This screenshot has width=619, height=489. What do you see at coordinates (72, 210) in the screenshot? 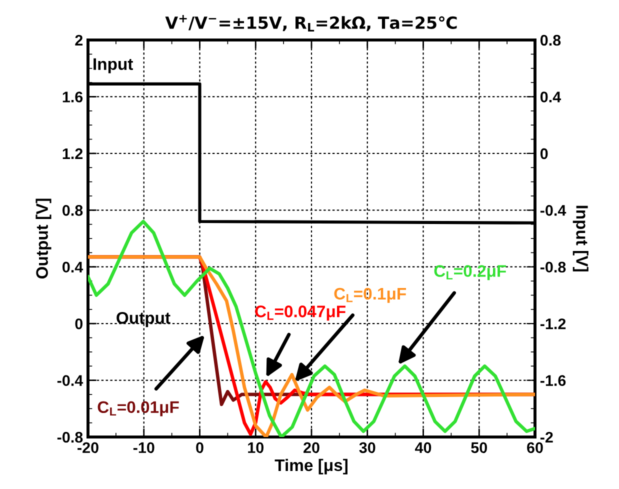
I see `y-tick-label: 0.8` at bounding box center [72, 210].